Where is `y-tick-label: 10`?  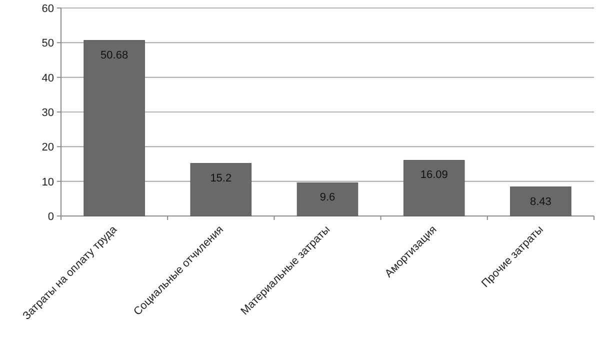
y-tick-label: 10 is located at coordinates (48, 182).